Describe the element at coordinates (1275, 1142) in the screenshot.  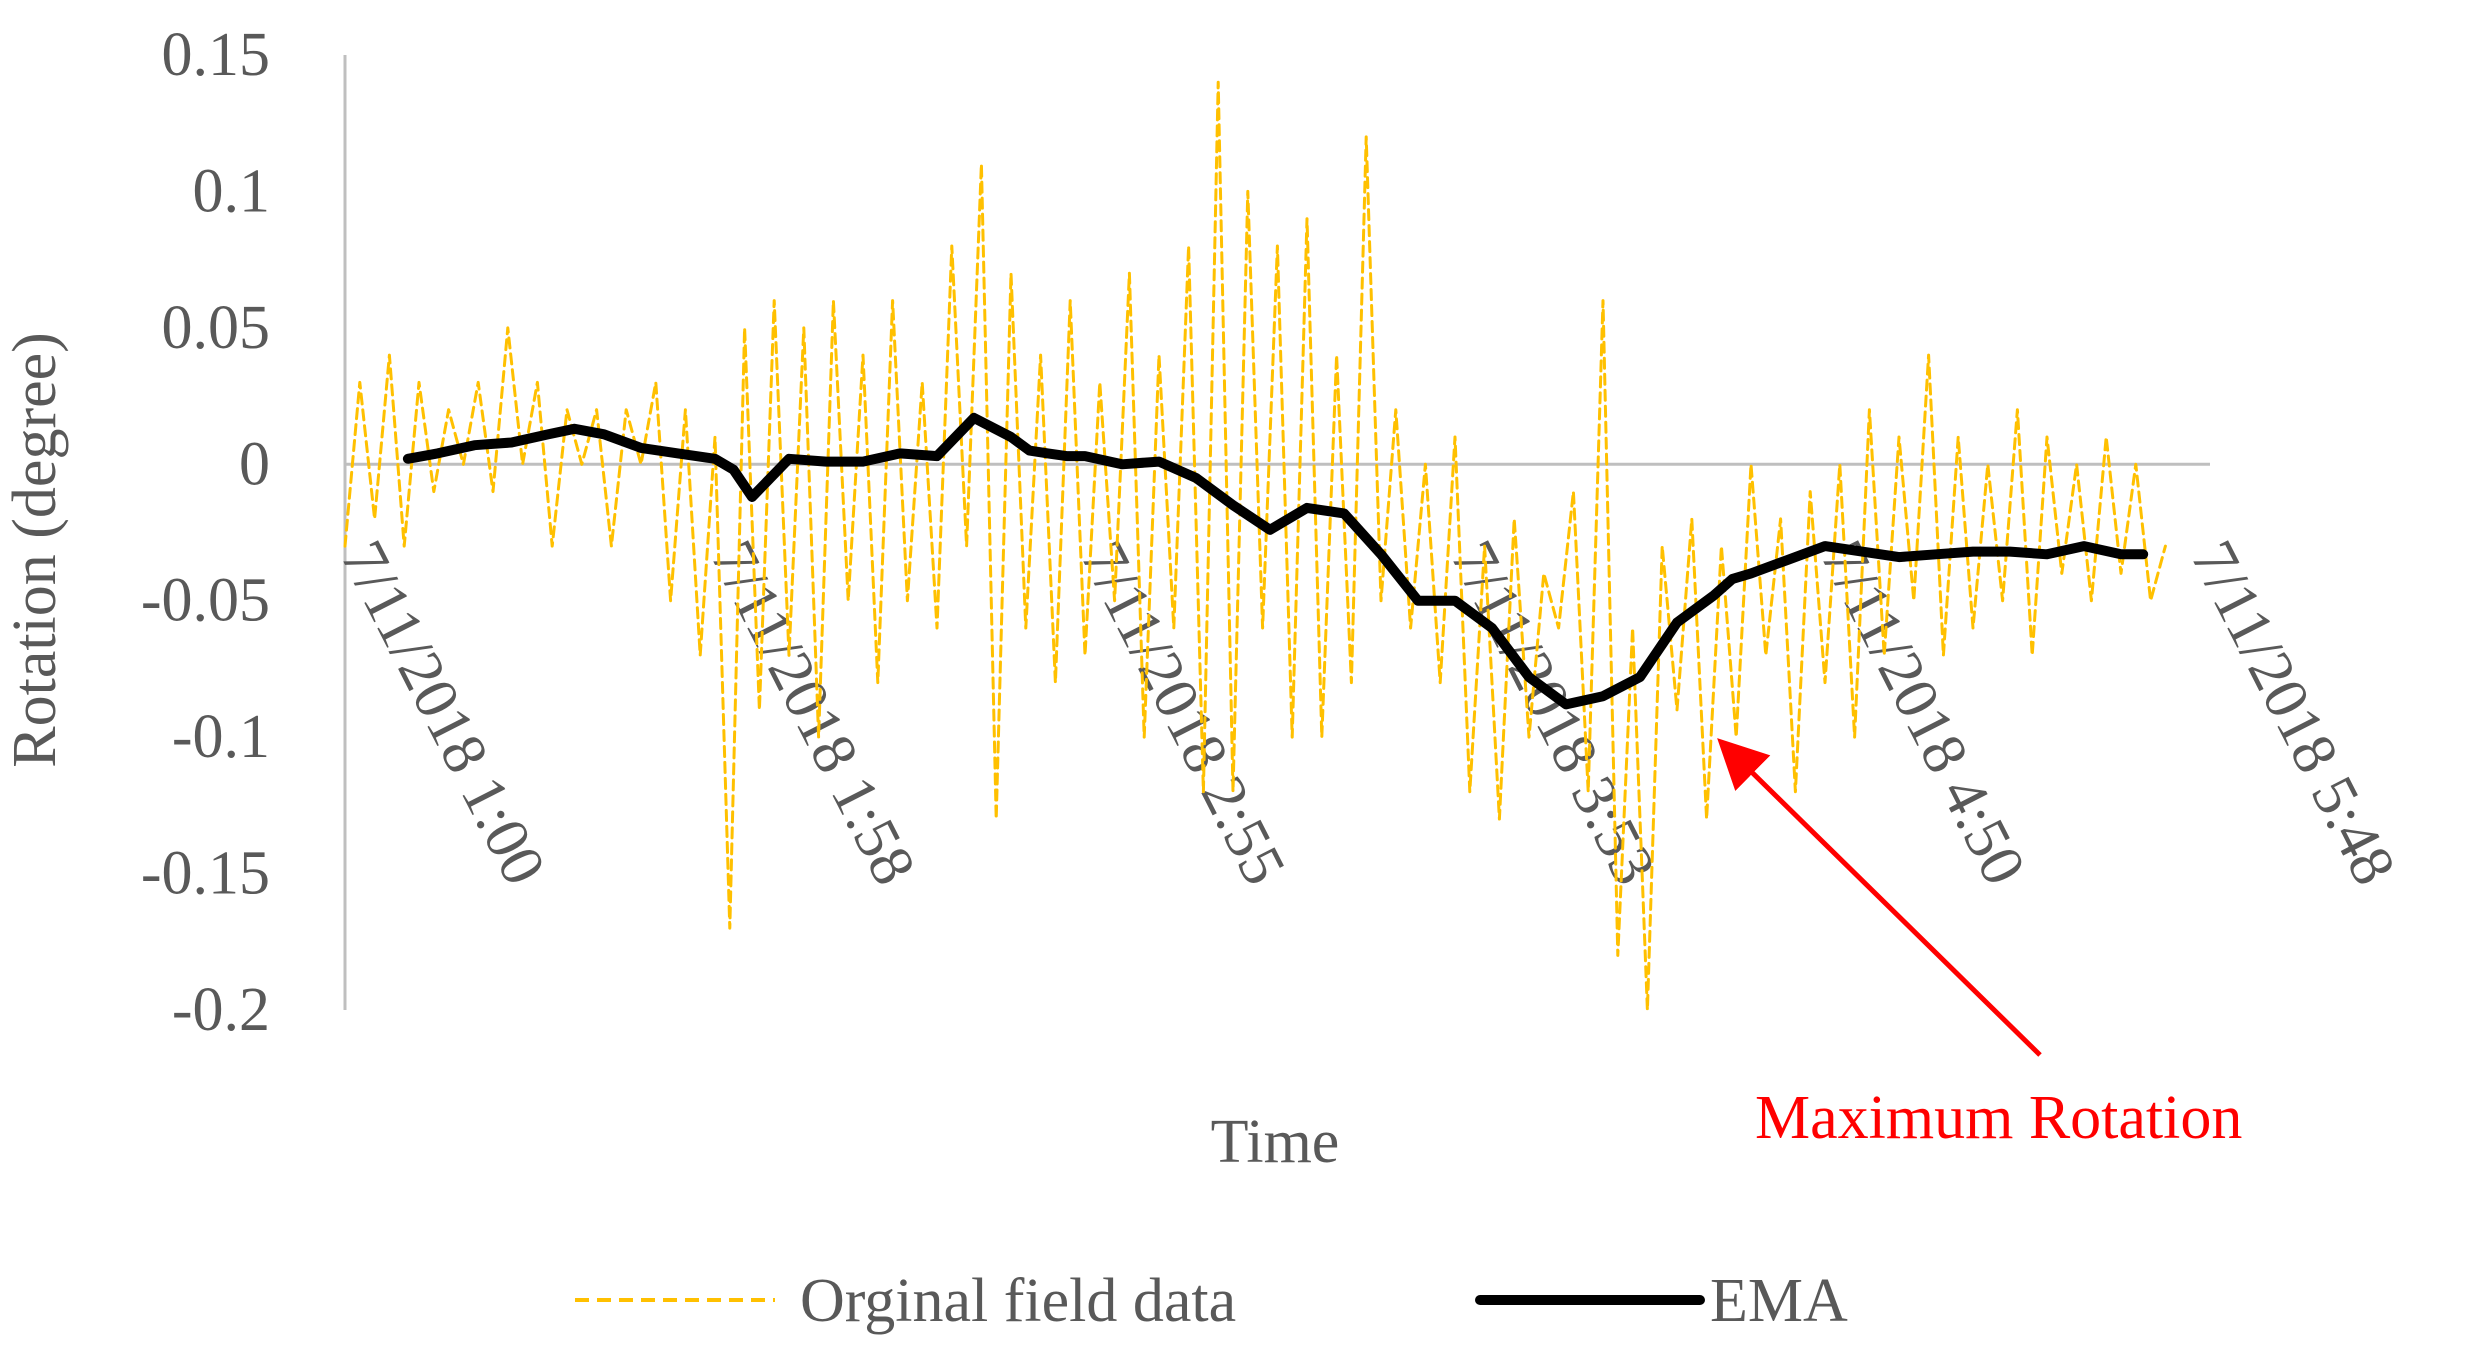
I see `x-axis-title: Time` at that location.